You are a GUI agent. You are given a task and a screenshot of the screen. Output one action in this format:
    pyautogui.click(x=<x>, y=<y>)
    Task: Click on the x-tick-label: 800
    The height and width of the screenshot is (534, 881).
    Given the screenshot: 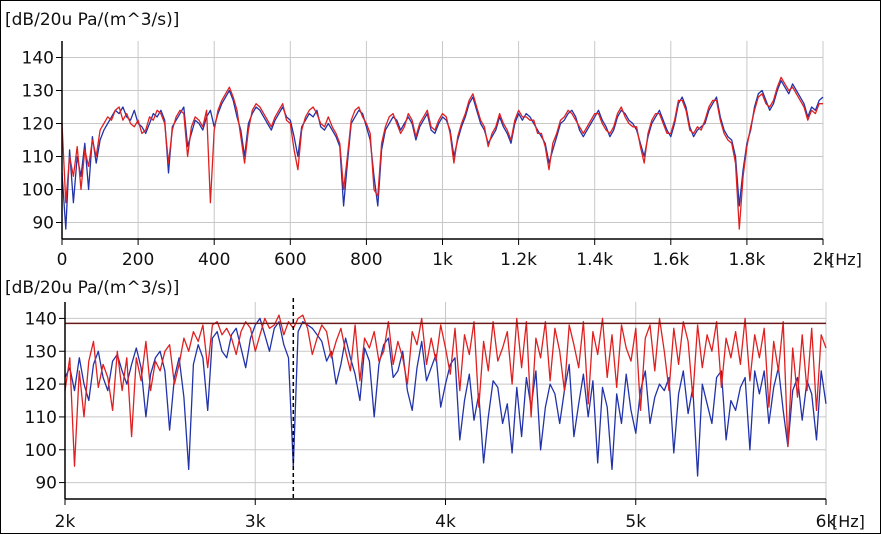 What is the action you would take?
    pyautogui.click(x=366, y=260)
    